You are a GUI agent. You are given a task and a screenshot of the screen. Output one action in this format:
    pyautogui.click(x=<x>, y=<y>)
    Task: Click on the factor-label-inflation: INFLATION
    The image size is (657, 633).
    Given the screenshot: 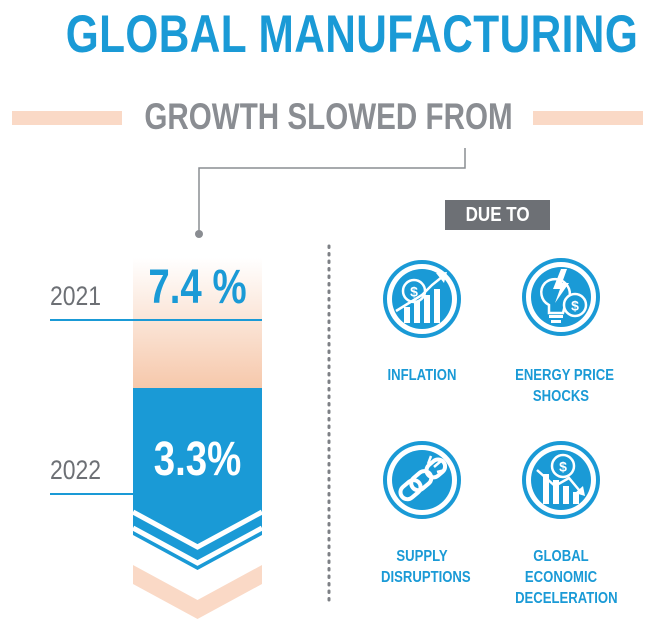 What is the action you would take?
    pyautogui.click(x=422, y=375)
    